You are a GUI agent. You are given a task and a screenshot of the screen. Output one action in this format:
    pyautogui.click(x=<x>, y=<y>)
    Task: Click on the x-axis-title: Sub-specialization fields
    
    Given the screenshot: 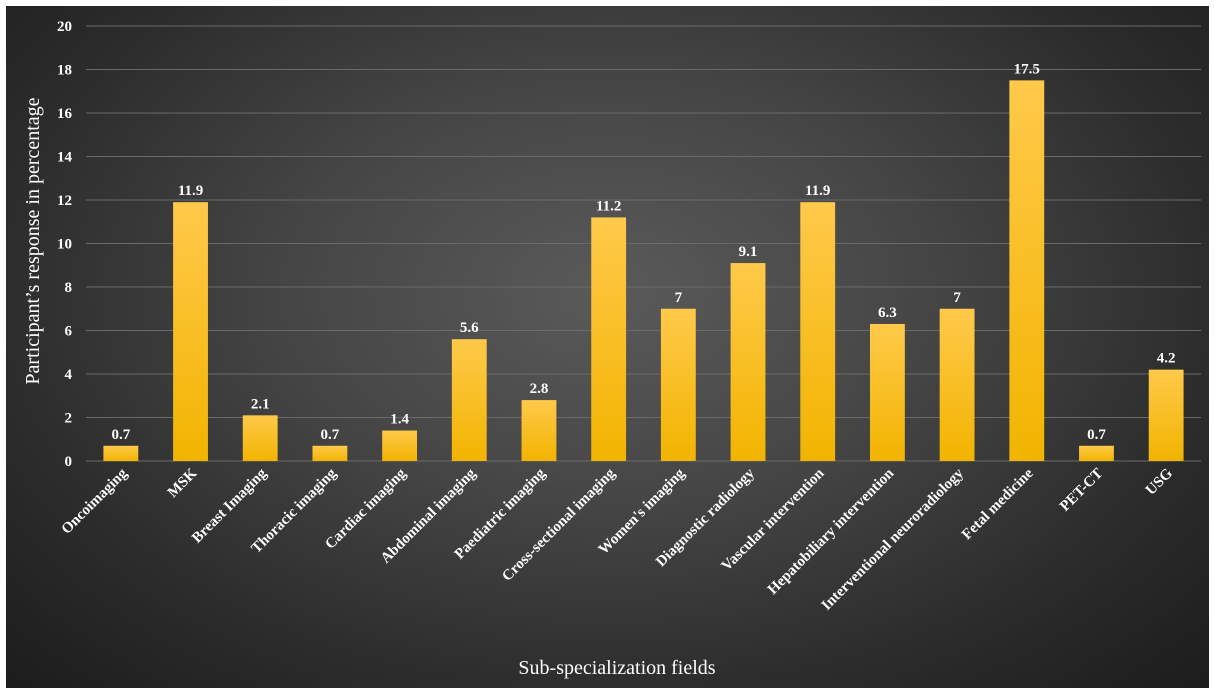 What is the action you would take?
    pyautogui.click(x=616, y=668)
    